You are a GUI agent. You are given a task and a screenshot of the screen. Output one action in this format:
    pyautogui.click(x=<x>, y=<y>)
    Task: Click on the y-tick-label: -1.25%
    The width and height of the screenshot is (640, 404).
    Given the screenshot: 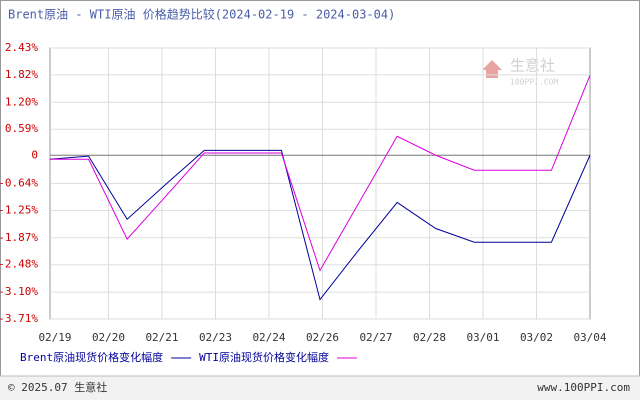 What is the action you would take?
    pyautogui.click(x=19, y=209)
    